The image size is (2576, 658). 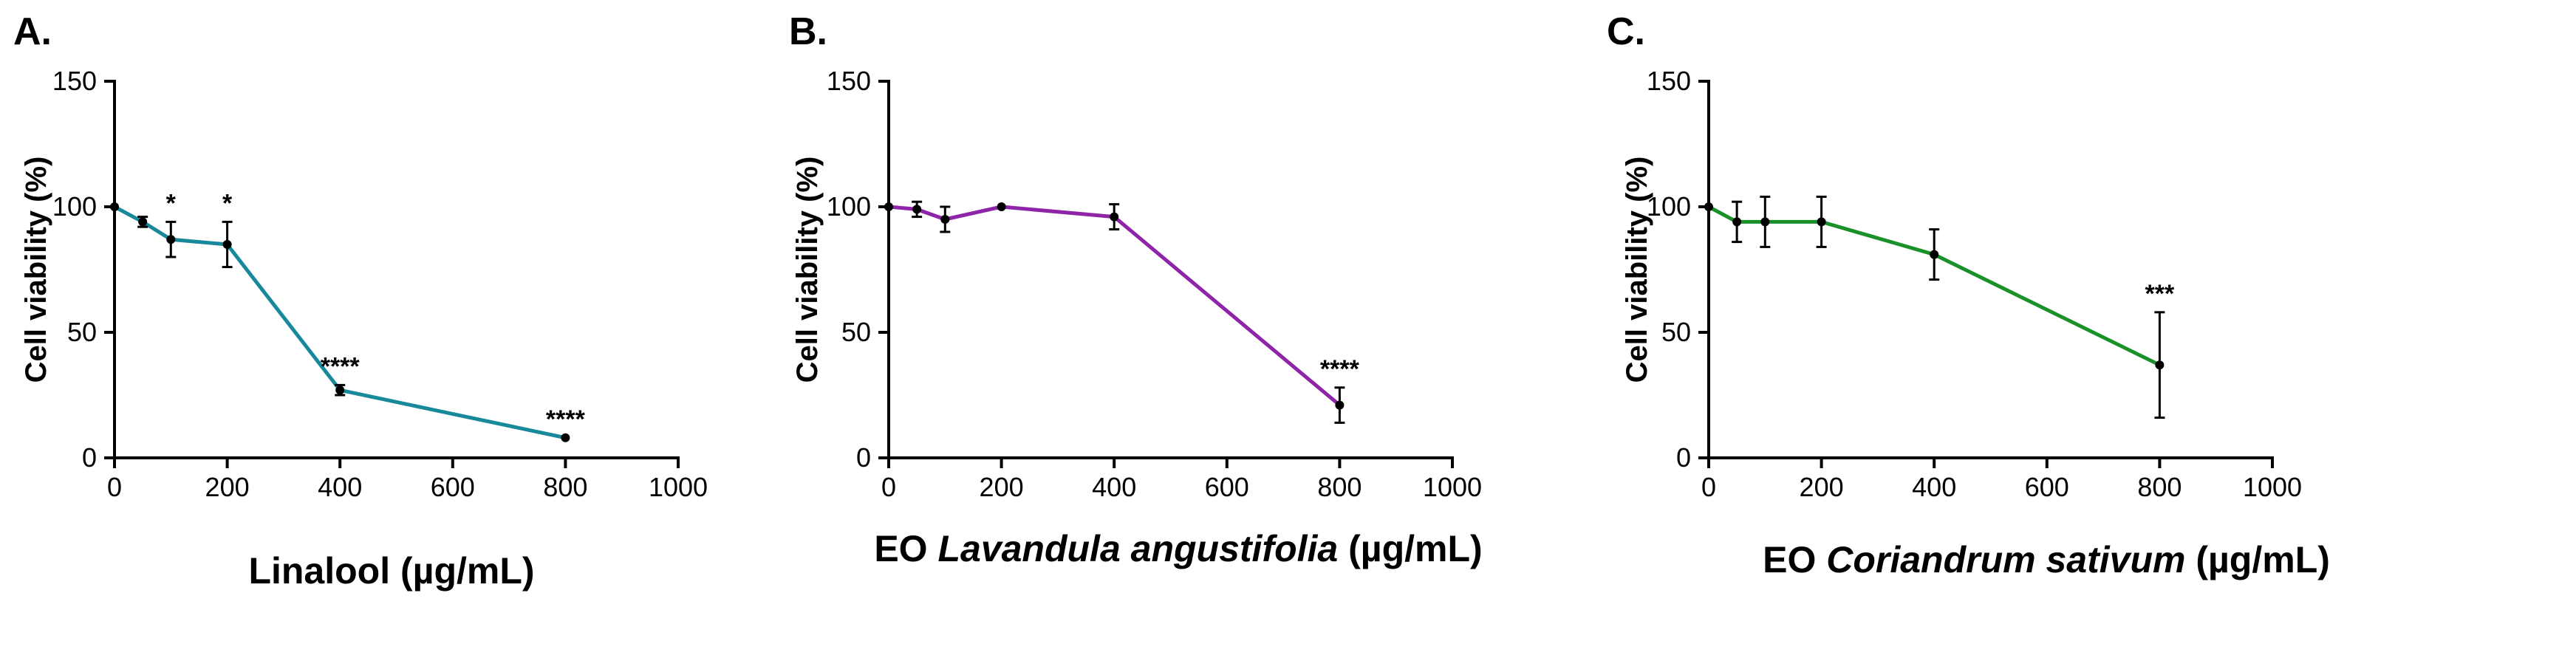 What do you see at coordinates (808, 31) in the screenshot?
I see `panel-label: B.` at bounding box center [808, 31].